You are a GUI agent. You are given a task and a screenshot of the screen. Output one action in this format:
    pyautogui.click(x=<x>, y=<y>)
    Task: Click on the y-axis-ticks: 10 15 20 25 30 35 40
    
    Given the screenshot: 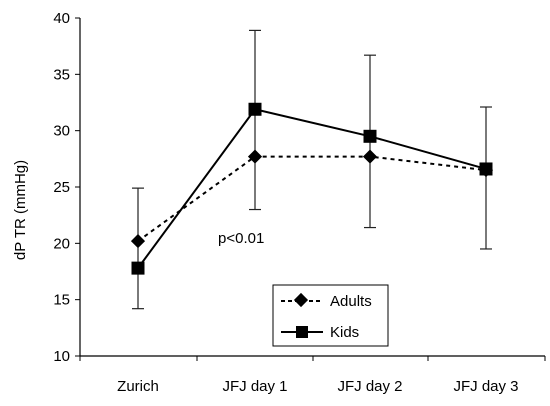 What is the action you would take?
    pyautogui.click(x=66, y=187)
    